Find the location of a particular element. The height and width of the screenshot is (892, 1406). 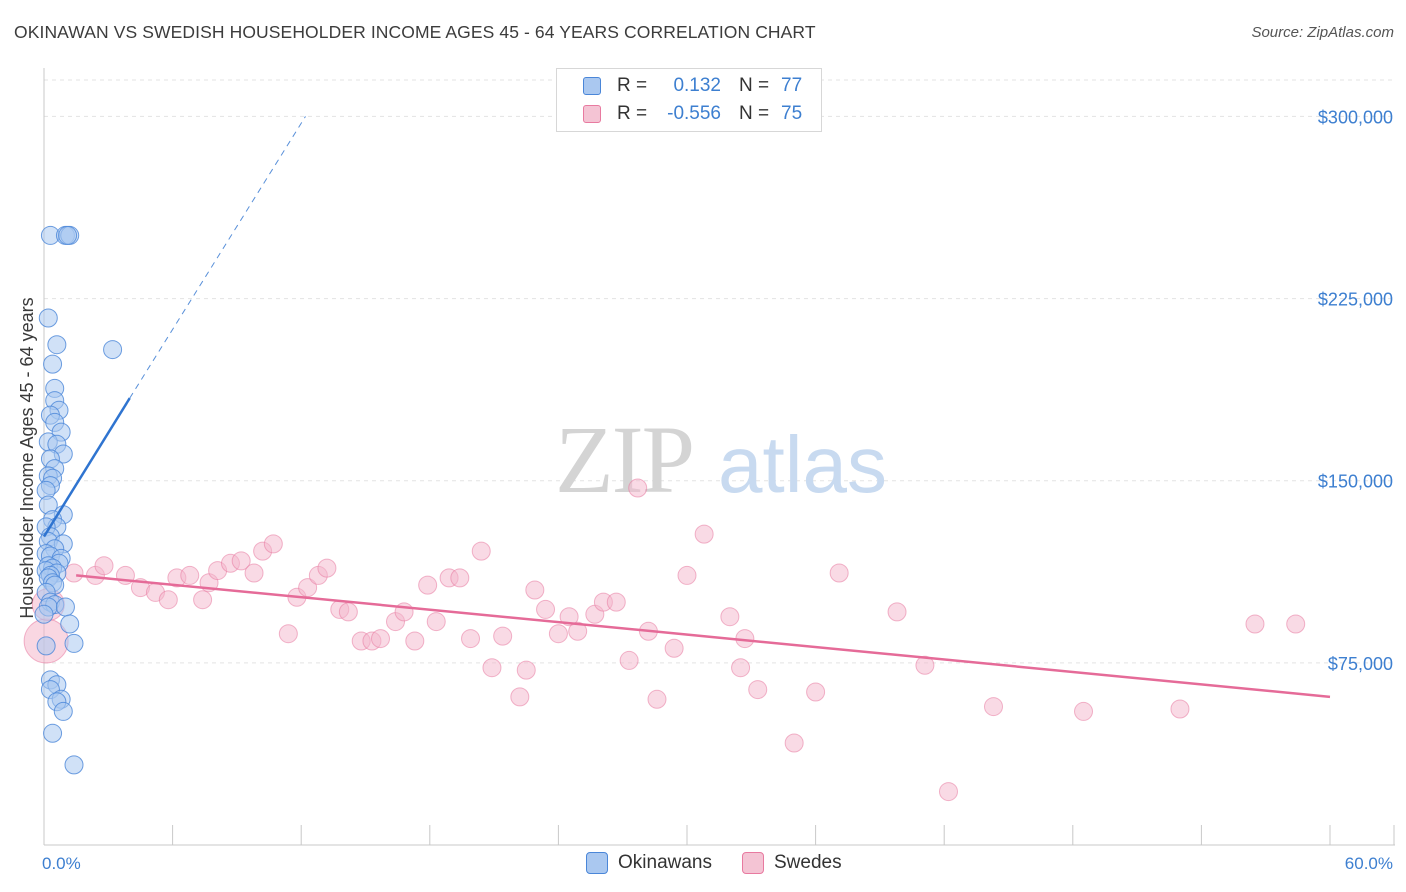

series-okinawans is located at coordinates (78, 500).